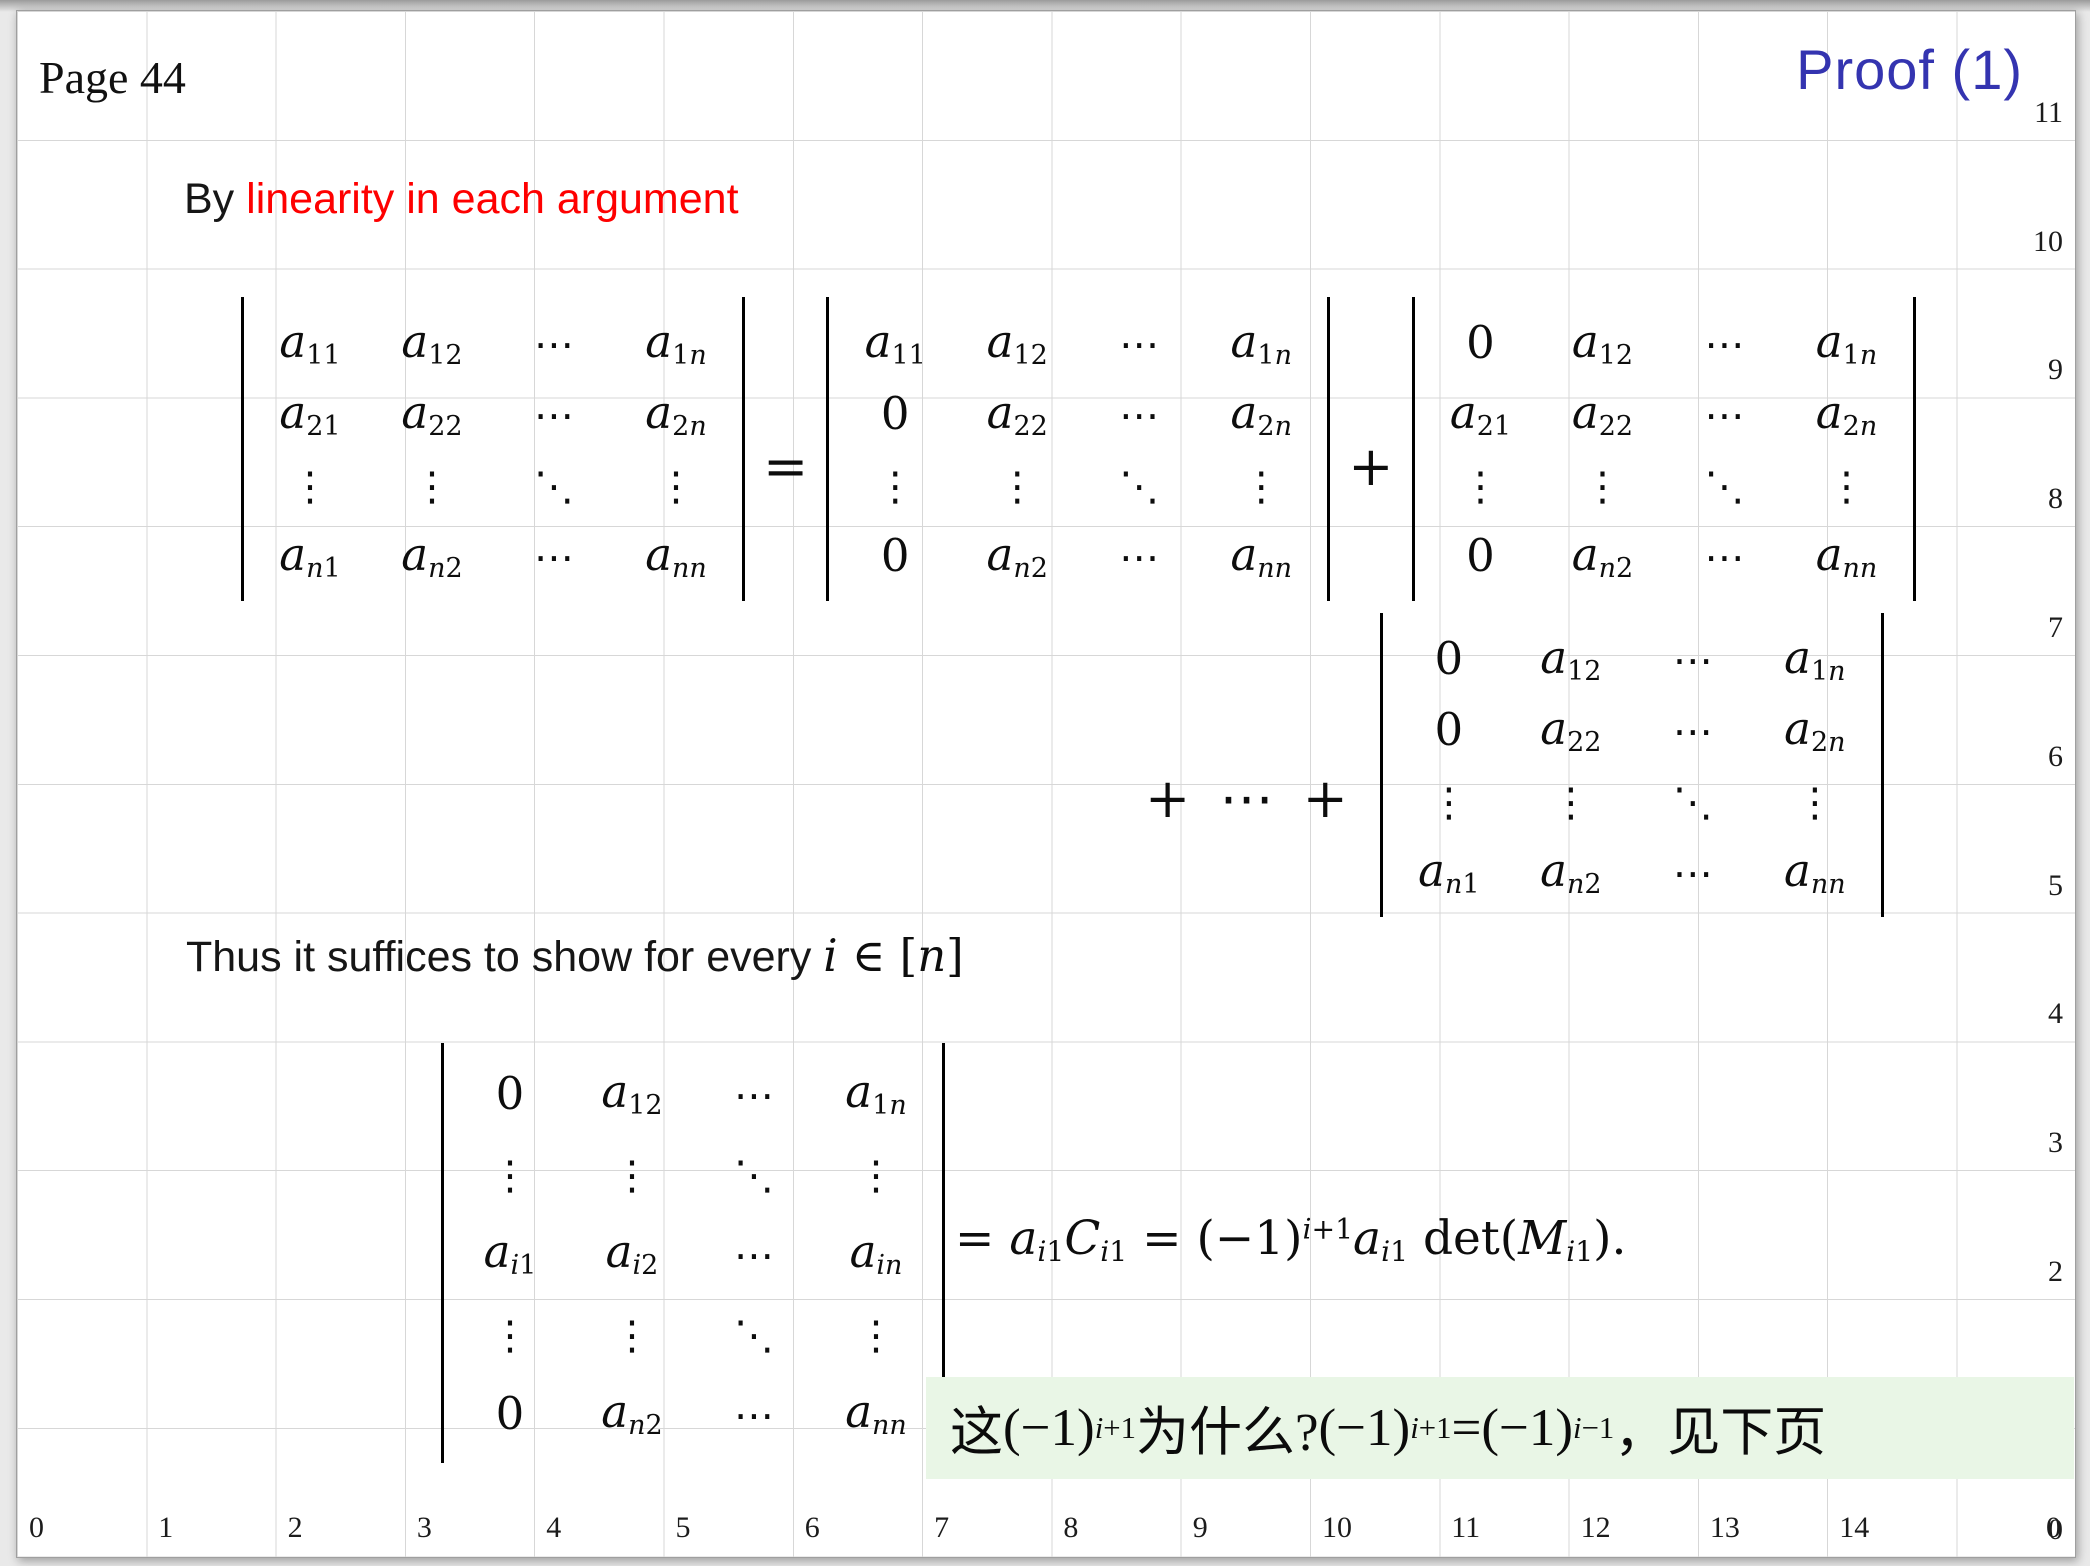  Describe the element at coordinates (2055, 1271) in the screenshot. I see `grid-y-label: 2` at that location.